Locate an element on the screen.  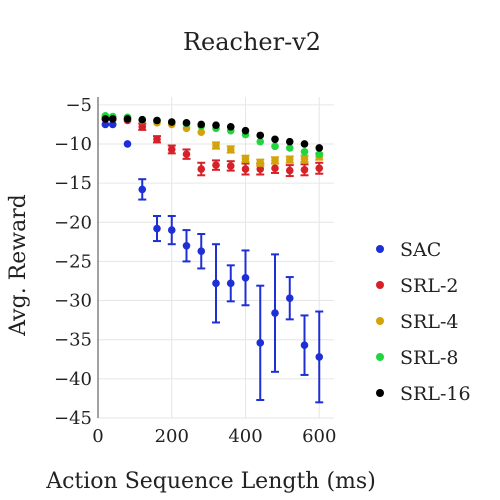
legend-label: SAC is located at coordinates (420, 250).